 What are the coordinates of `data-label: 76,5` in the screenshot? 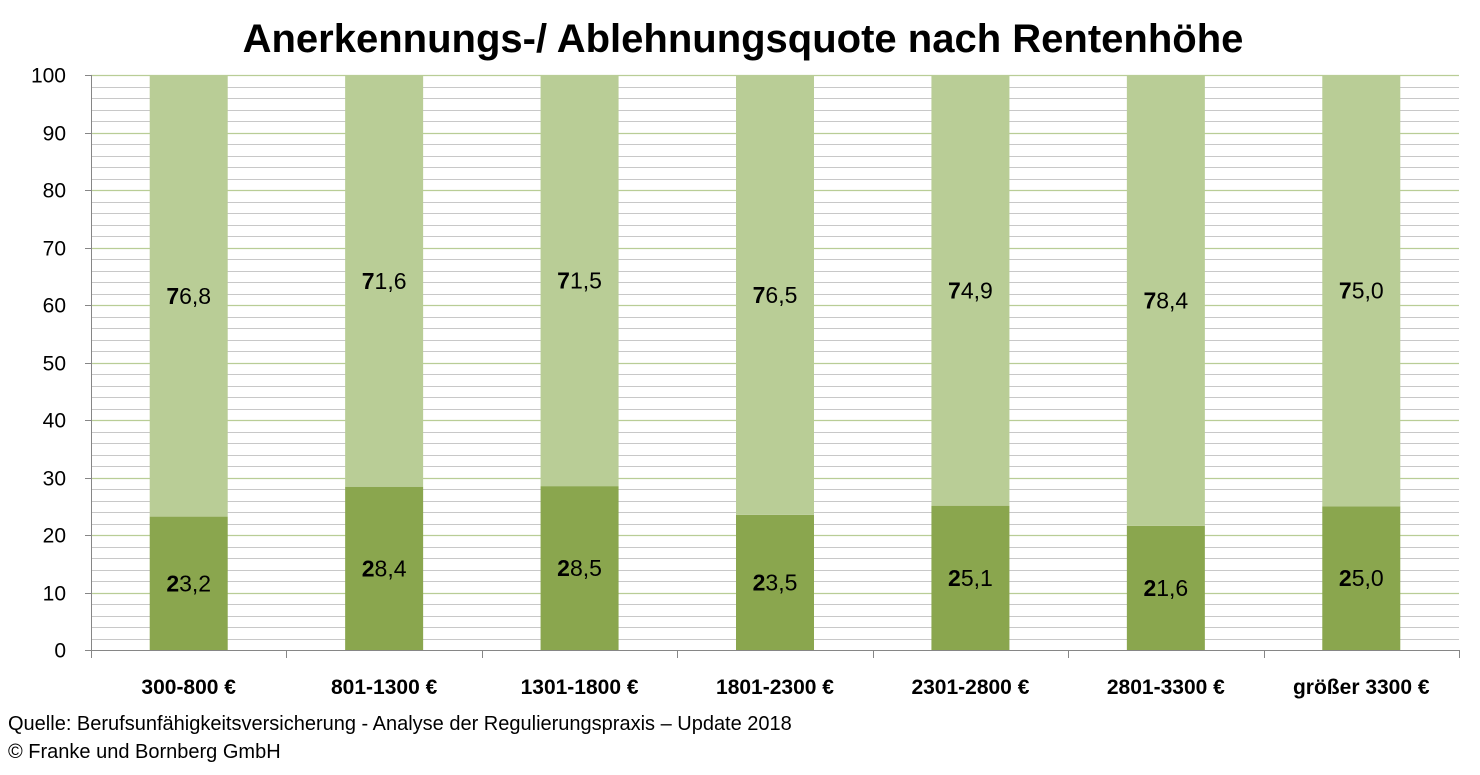 It's located at (775, 295).